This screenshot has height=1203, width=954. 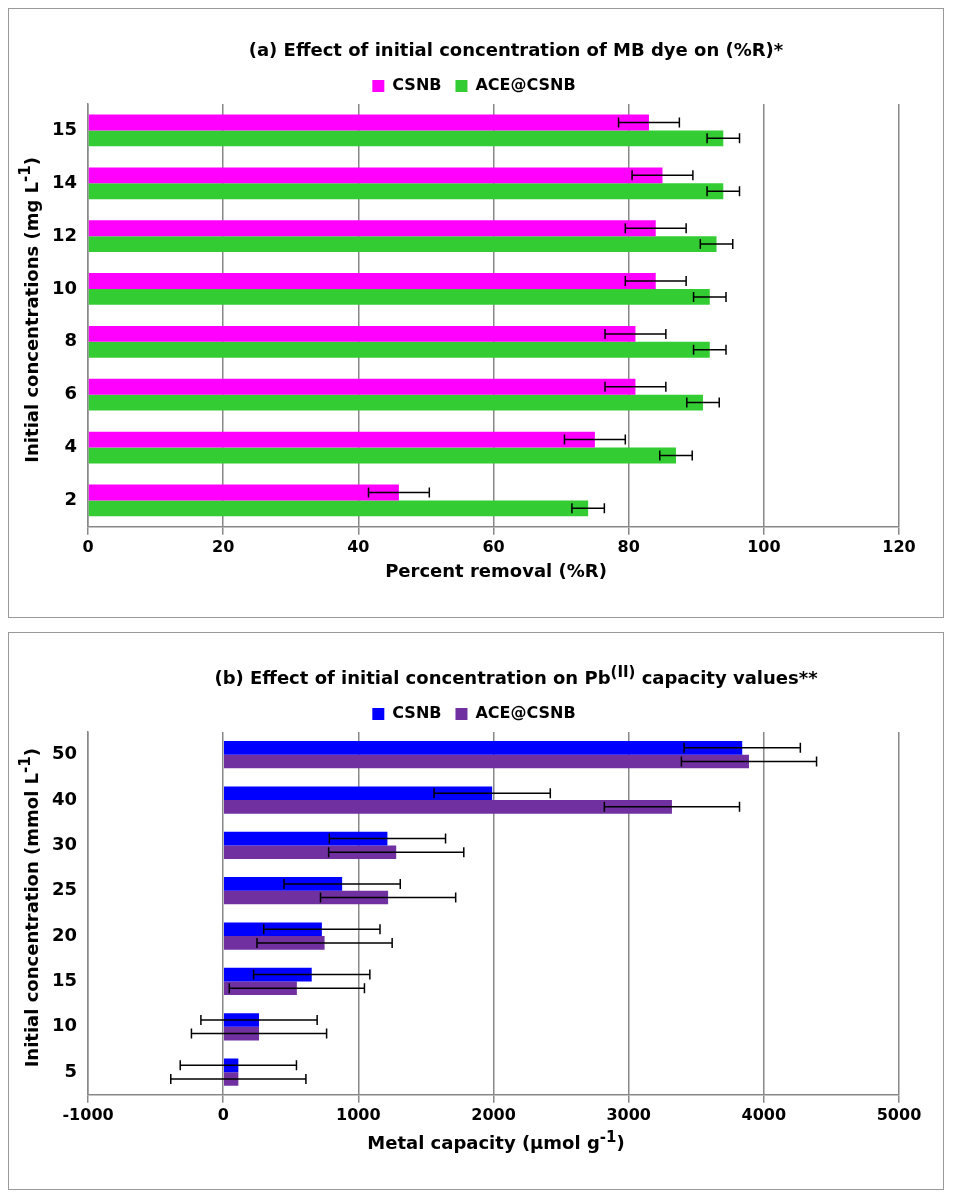 I want to click on x-tick-label: 40, so click(x=358, y=546).